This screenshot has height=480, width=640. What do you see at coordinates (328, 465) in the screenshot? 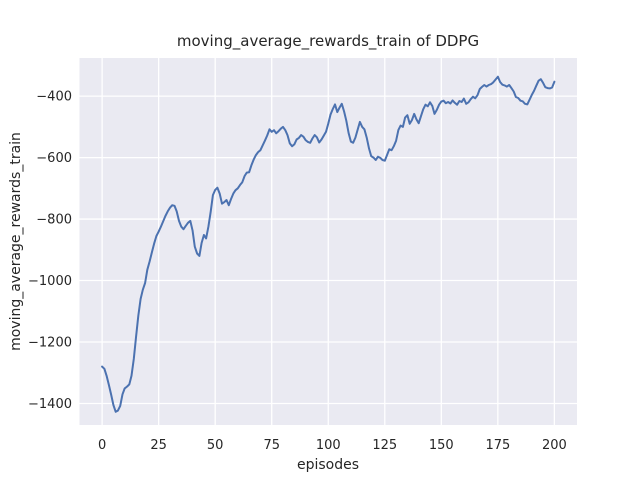
I see `x-axis-label: episodes` at bounding box center [328, 465].